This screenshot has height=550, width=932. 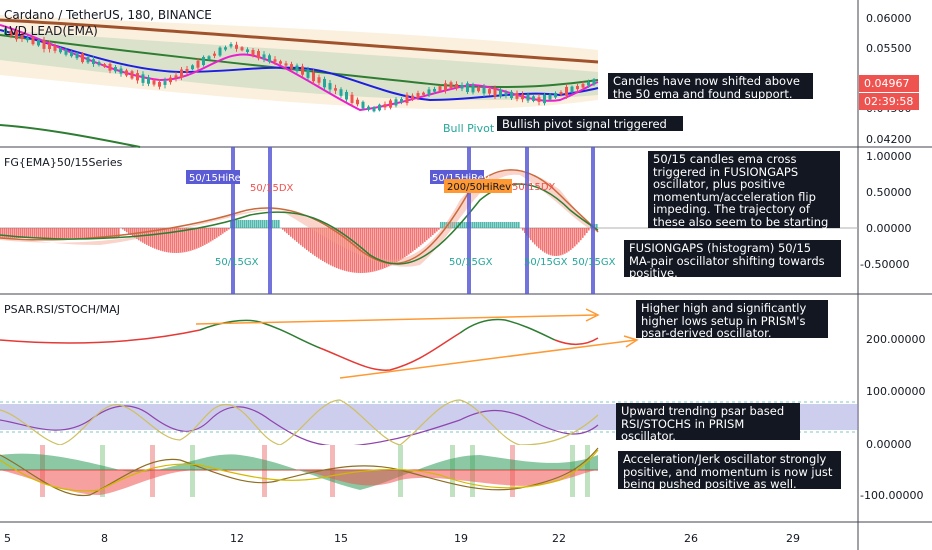 I want to click on rsi-line, so click(x=299, y=426).